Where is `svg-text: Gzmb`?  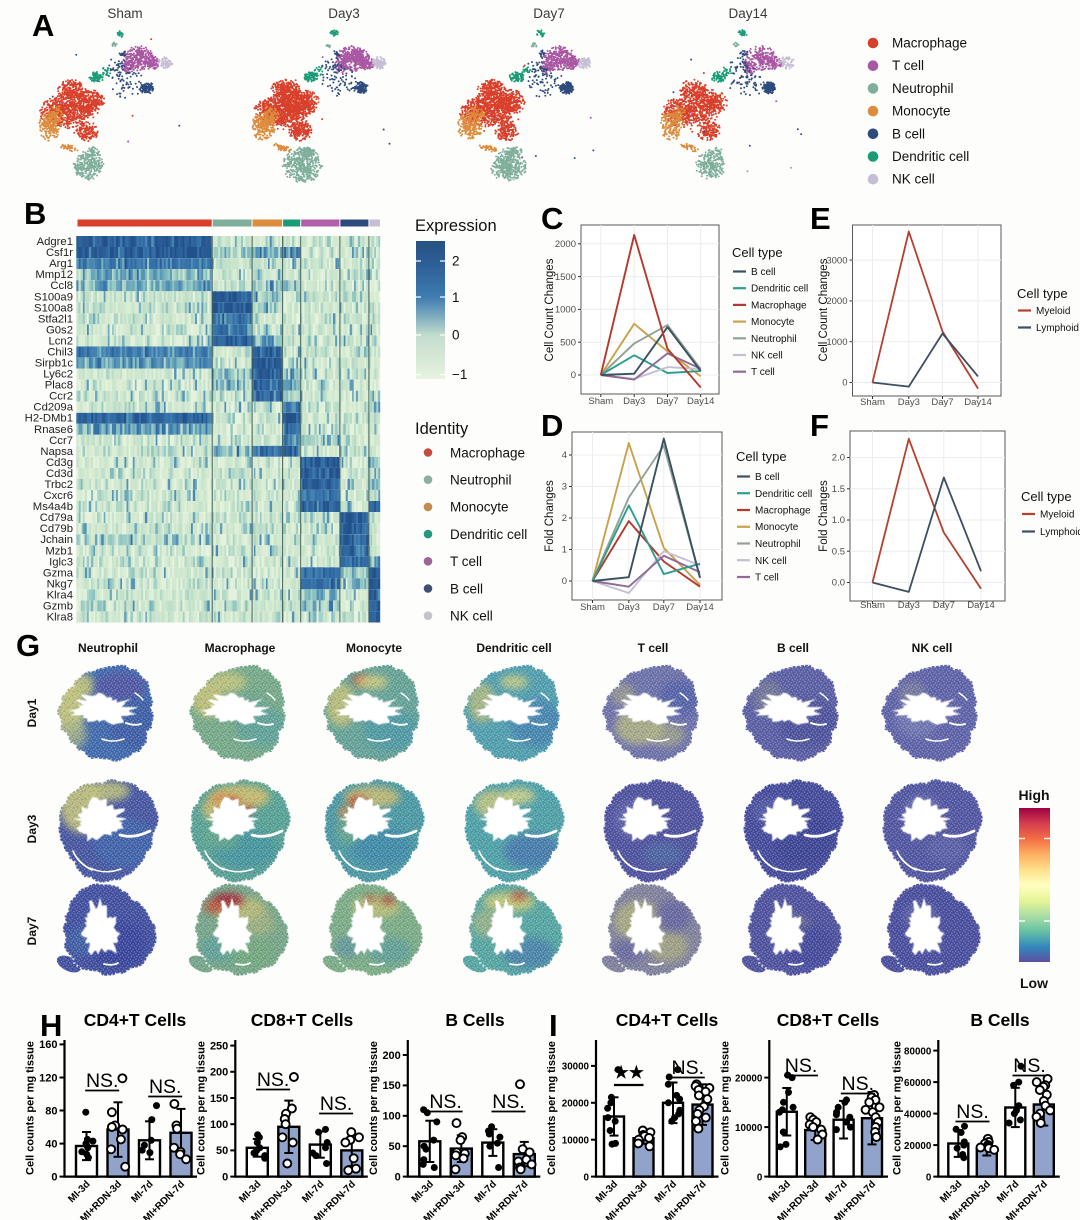 svg-text: Gzmb is located at coordinates (58, 607).